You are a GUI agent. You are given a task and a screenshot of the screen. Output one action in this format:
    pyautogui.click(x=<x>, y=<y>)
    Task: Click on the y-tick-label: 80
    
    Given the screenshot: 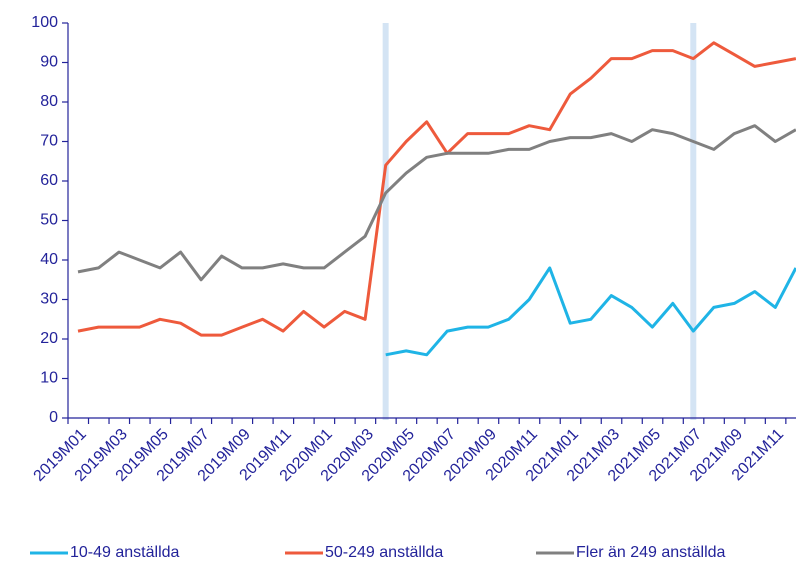 What is the action you would take?
    pyautogui.click(x=49, y=101)
    